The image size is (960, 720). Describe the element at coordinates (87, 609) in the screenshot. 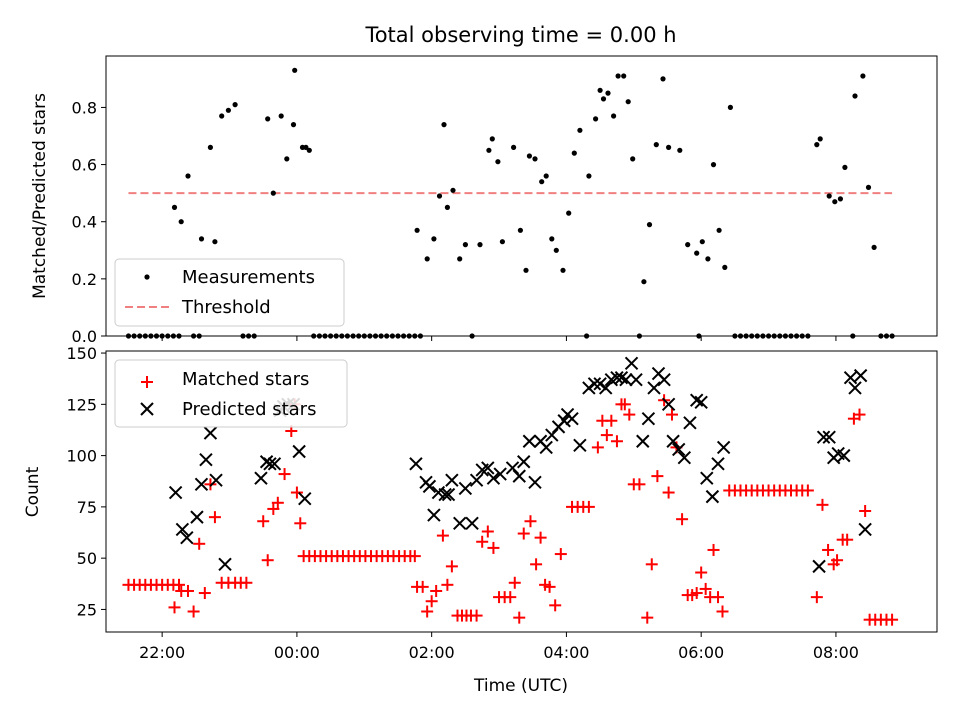

I see `y-tick-label: 25` at that location.